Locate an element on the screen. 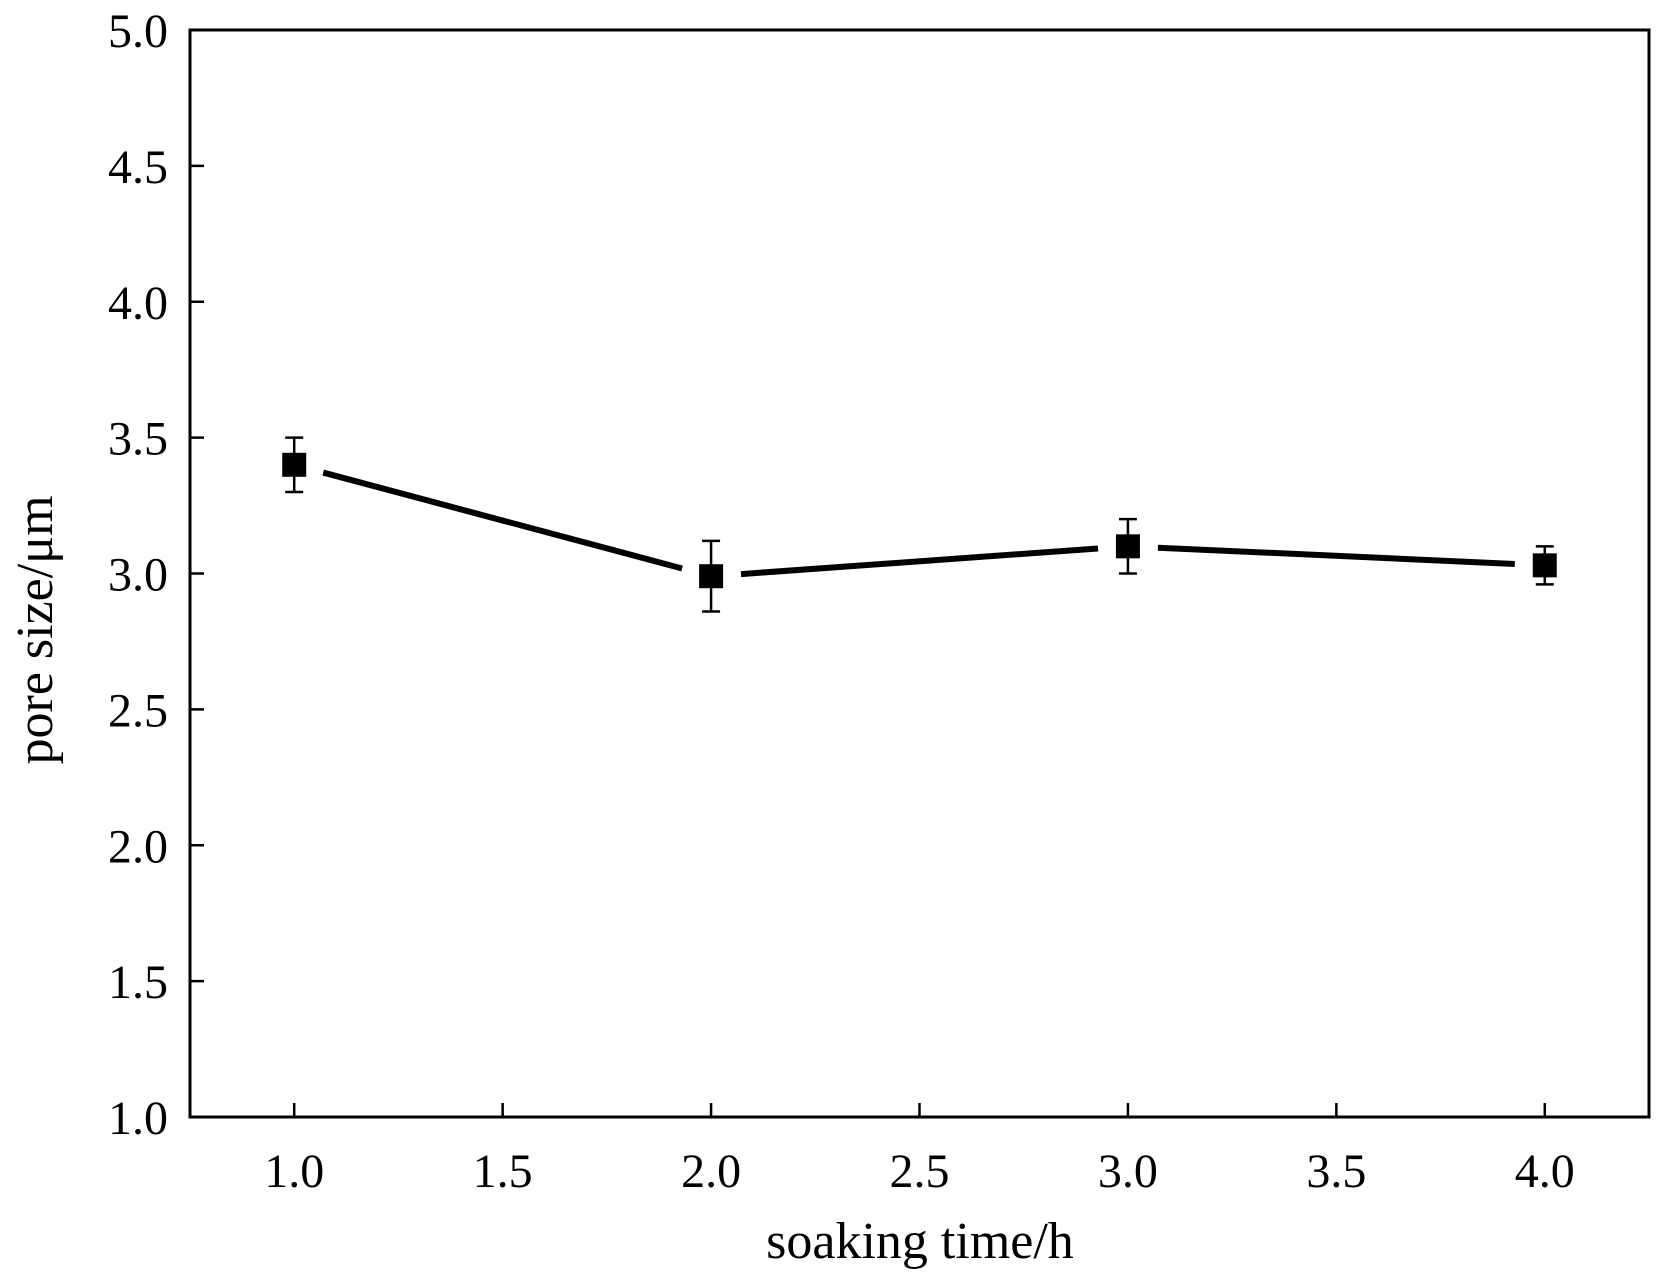 The width and height of the screenshot is (1656, 1273). x-tick-label: 1.0 is located at coordinates (294, 1171).